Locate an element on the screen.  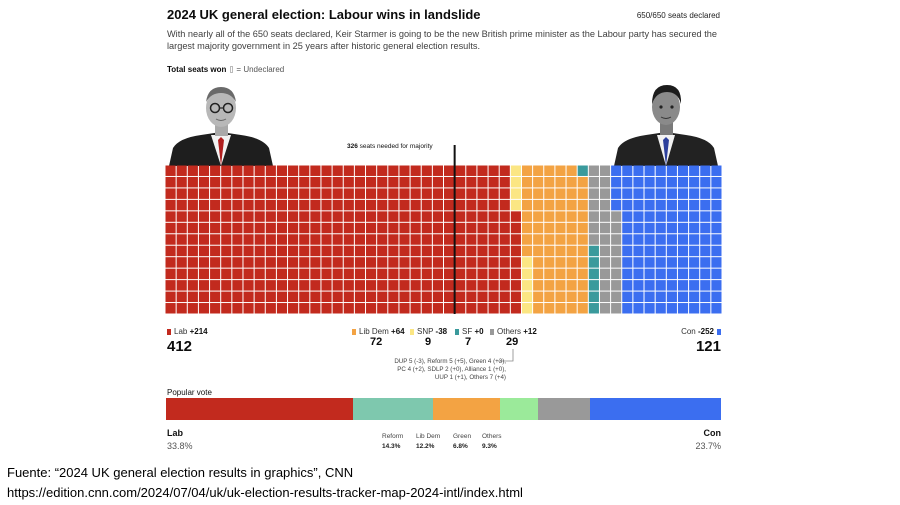
pv-segment-con is located at coordinates (655, 409).